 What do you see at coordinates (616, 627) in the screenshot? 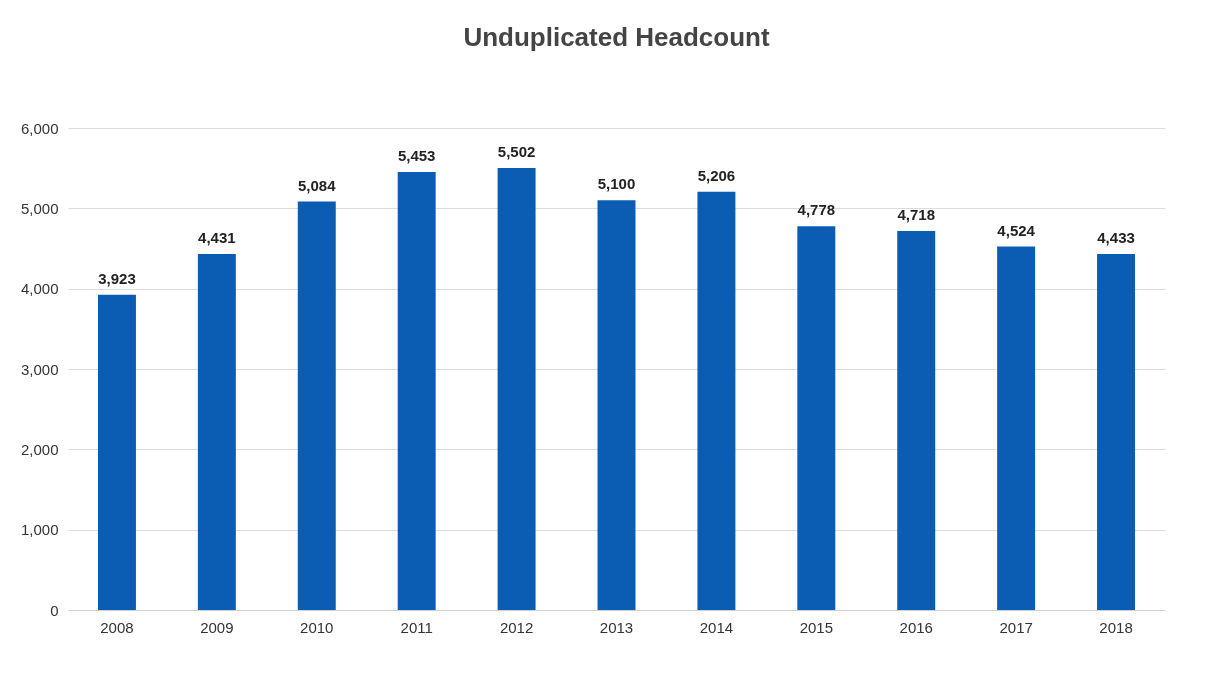
I see `x-tick-label: 2013` at bounding box center [616, 627].